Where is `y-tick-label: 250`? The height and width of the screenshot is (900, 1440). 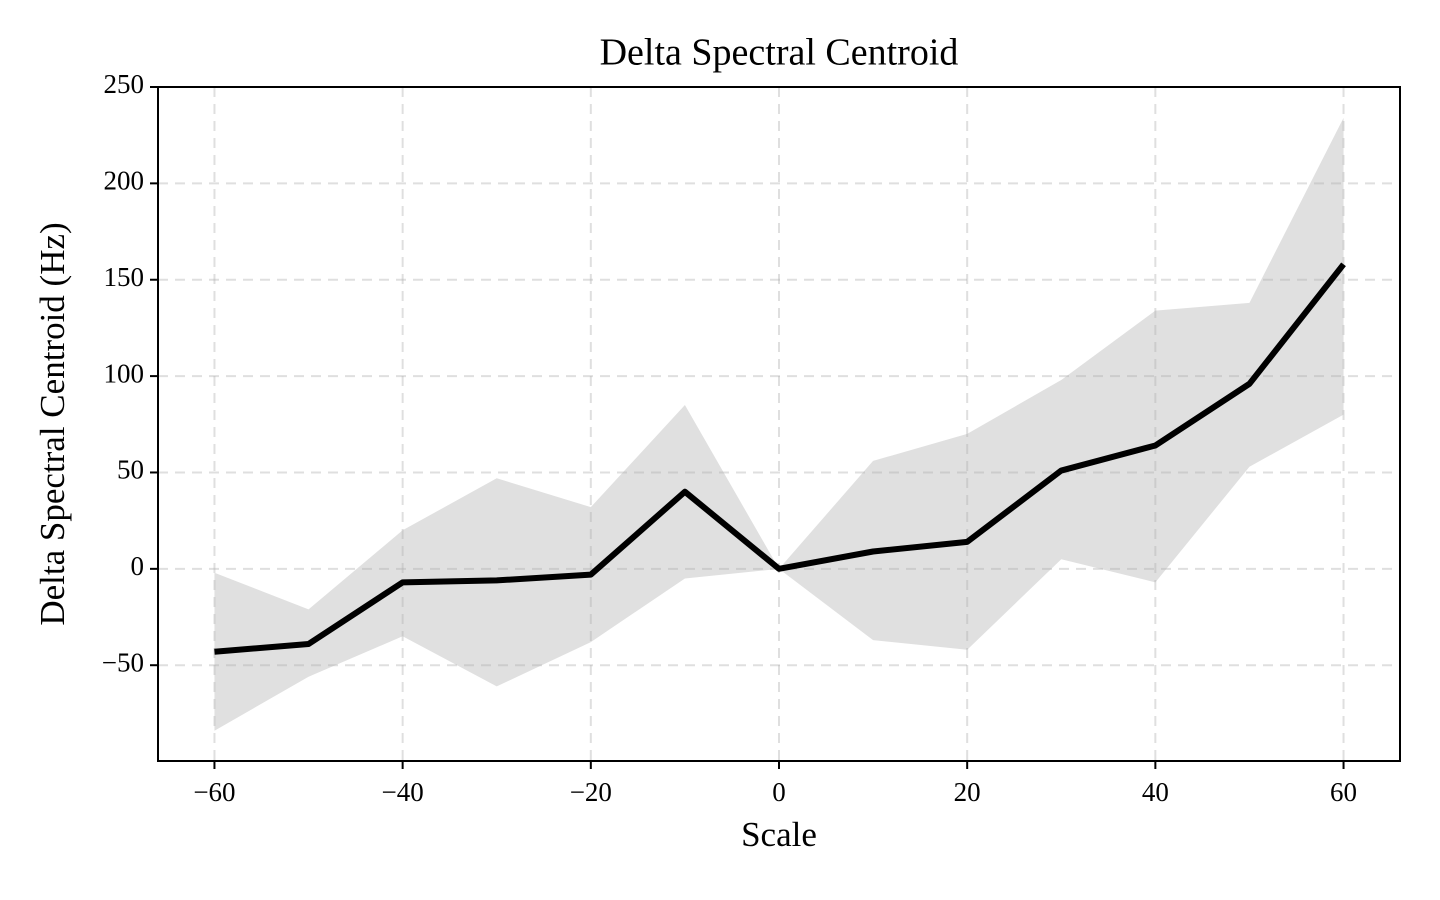 y-tick-label: 250 is located at coordinates (124, 84).